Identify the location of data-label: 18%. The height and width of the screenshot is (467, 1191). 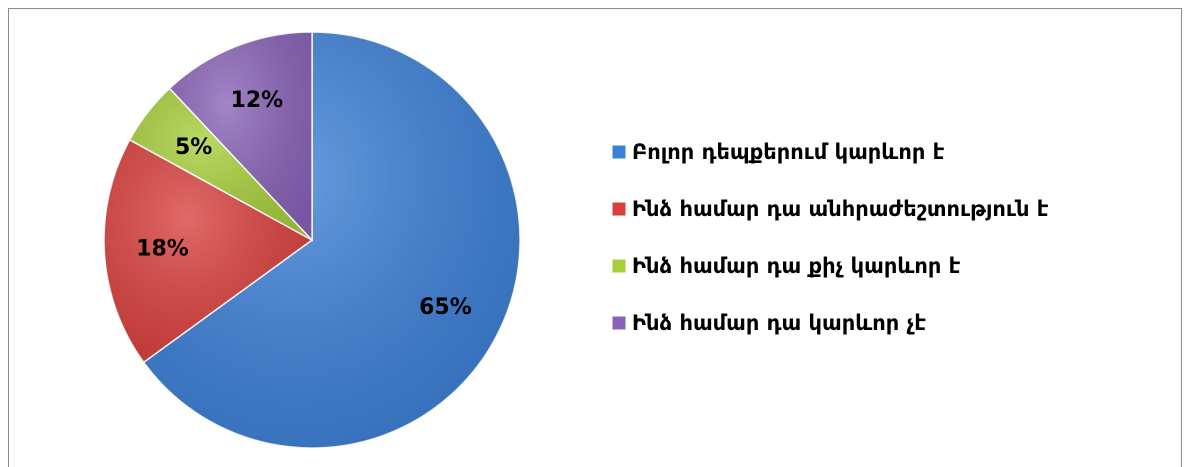
(162, 248).